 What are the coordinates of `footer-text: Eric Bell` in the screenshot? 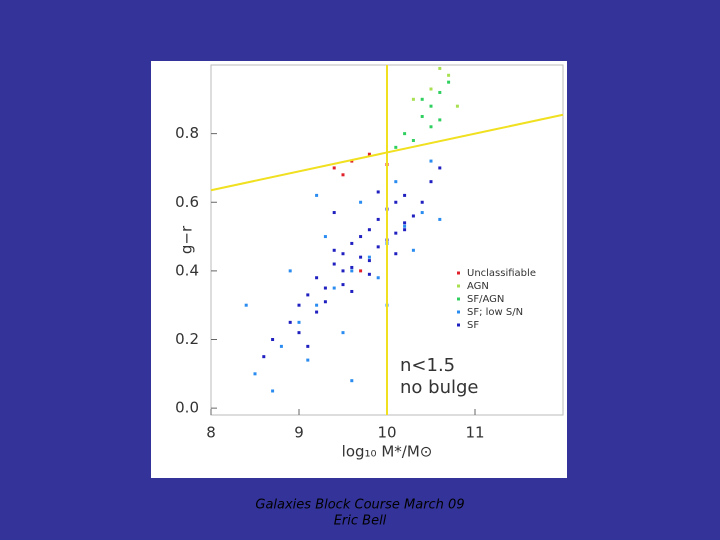 It's located at (360, 521).